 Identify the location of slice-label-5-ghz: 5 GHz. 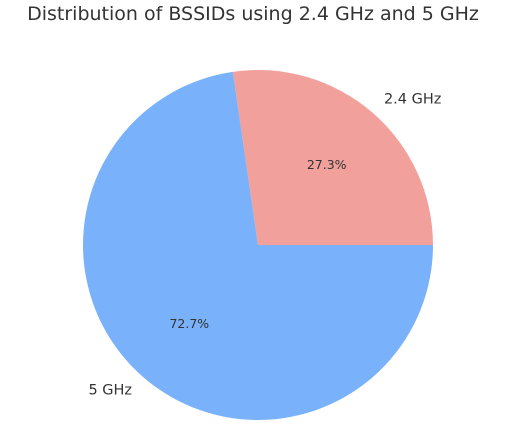
(110, 391).